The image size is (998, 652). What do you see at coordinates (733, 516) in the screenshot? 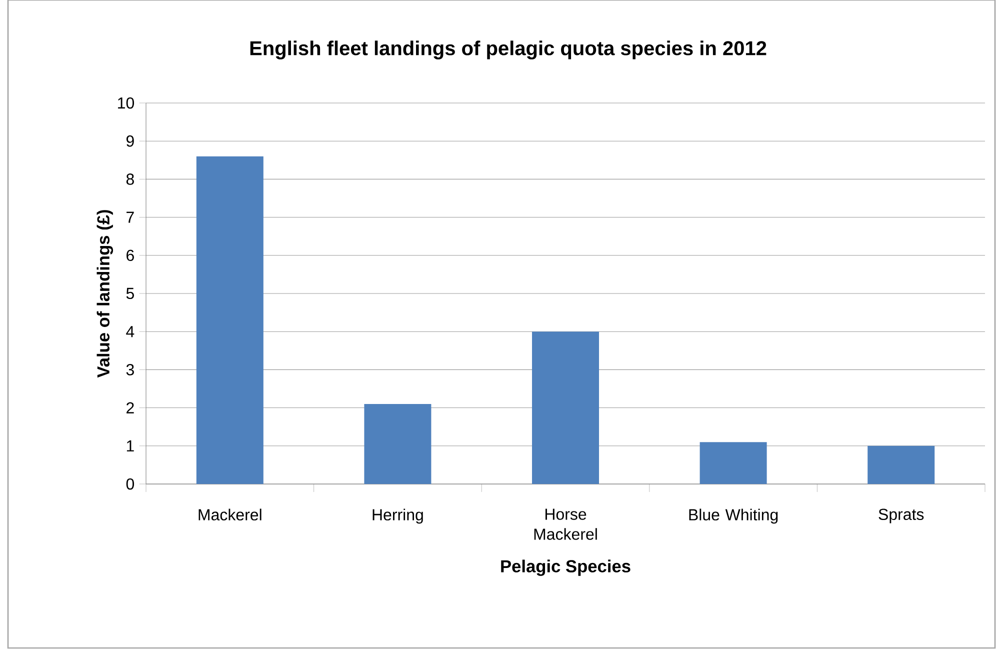
I see `x-tick-label: Blue Whiting` at bounding box center [733, 516].